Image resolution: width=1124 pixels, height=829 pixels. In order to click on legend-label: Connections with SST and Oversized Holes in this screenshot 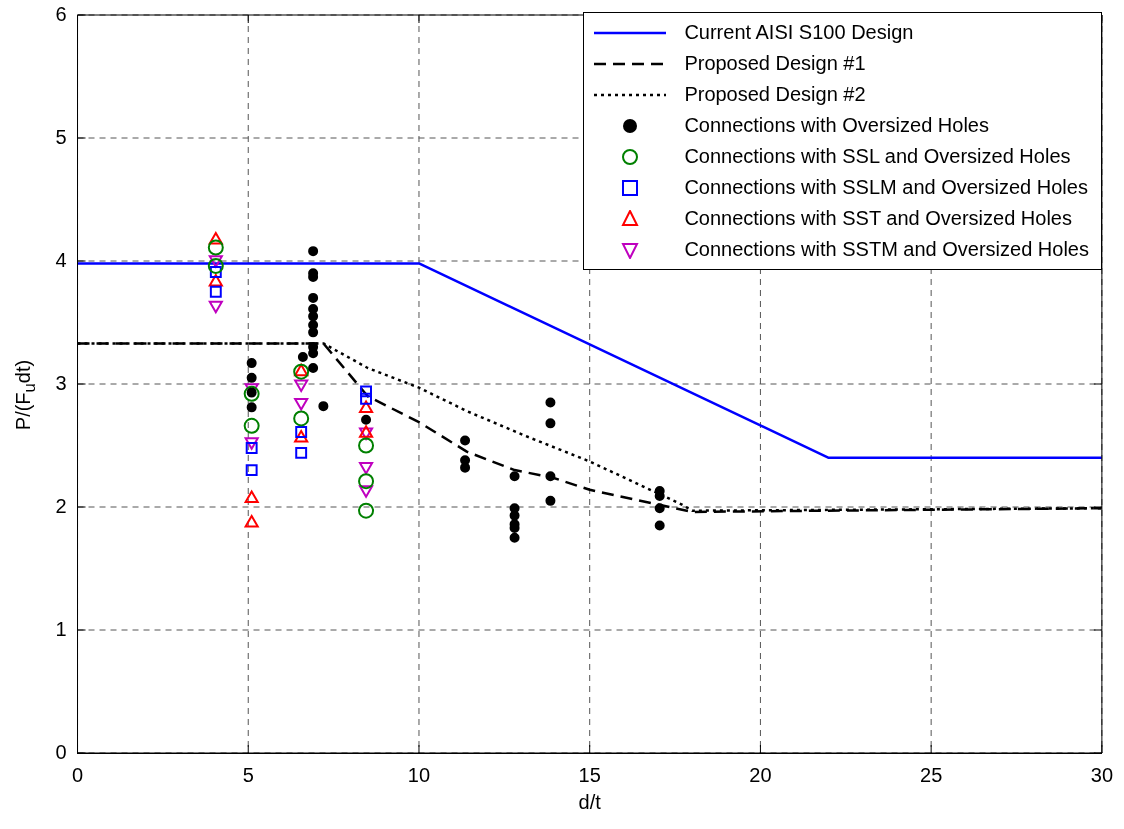, I will do `click(878, 218)`.